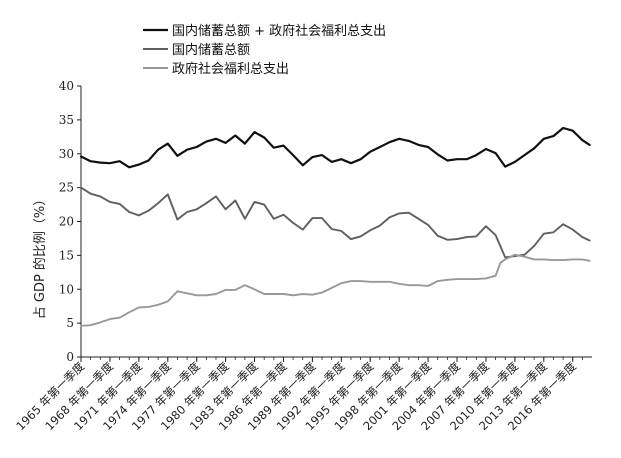  What do you see at coordinates (40, 256) in the screenshot?
I see `y-axis-label: 占 GDP 的比例（%）` at bounding box center [40, 256].